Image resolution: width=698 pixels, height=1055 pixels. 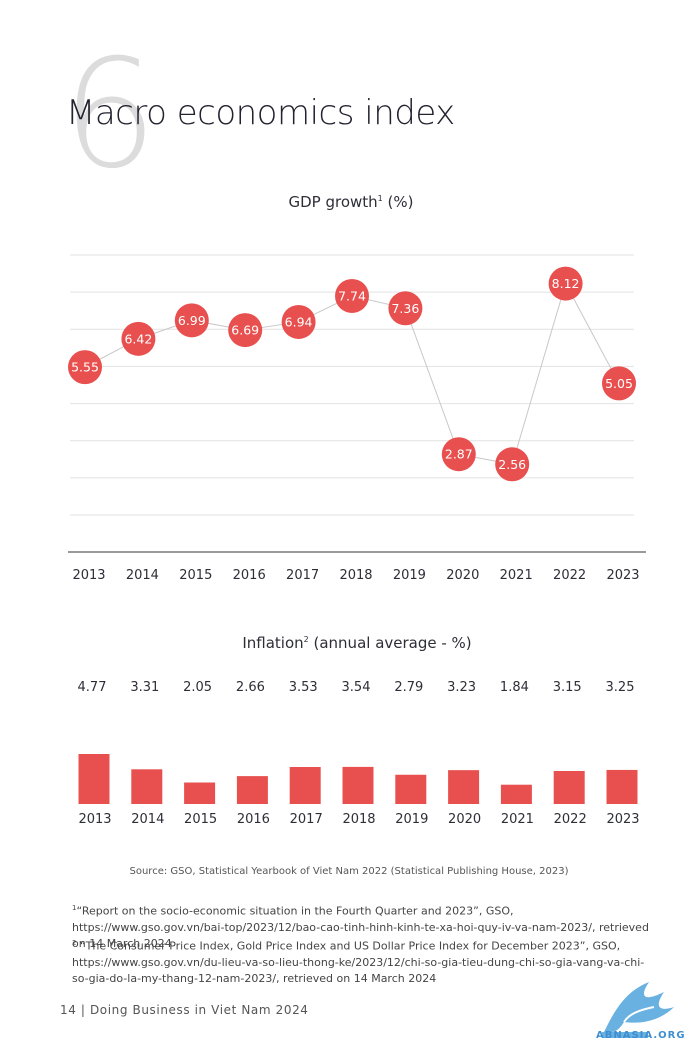 What do you see at coordinates (195, 575) in the screenshot?
I see `gdp-tick-label: 2015` at bounding box center [195, 575].